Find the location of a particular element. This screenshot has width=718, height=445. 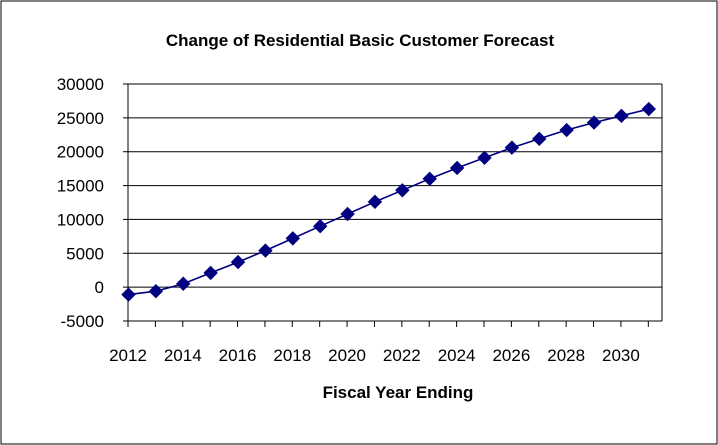

x-tick-label: 2014 is located at coordinates (183, 355).